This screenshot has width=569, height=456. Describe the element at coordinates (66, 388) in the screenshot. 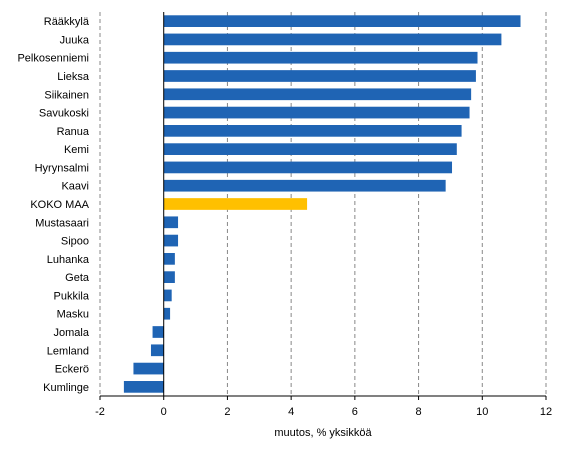

I see `category-label: Kumlinge` at that location.